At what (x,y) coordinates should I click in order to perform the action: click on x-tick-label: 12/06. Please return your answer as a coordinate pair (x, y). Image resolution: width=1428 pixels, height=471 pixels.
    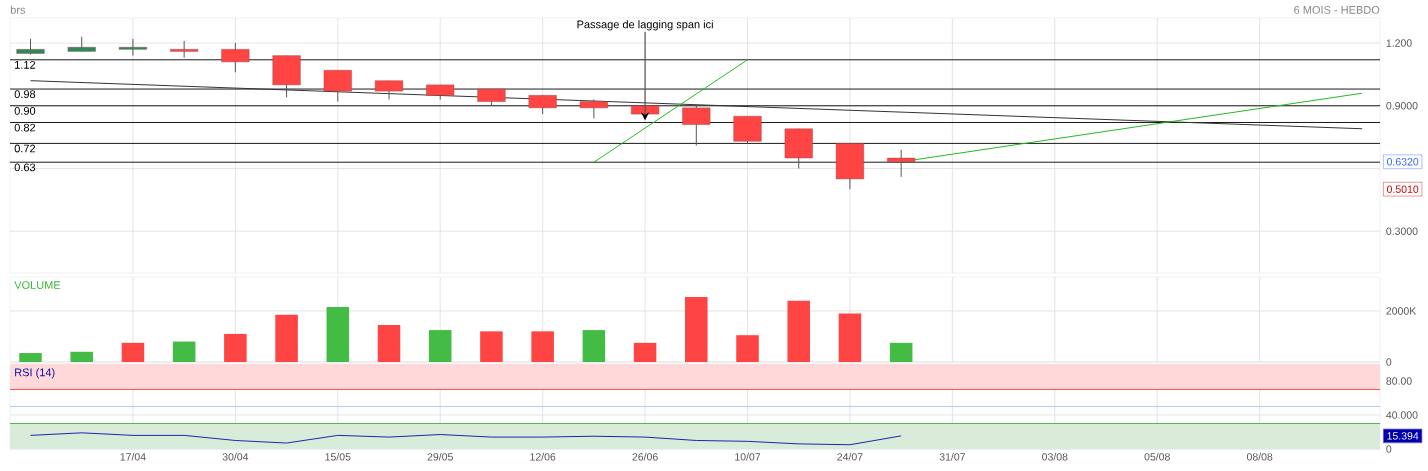
    Looking at the image, I should click on (543, 456).